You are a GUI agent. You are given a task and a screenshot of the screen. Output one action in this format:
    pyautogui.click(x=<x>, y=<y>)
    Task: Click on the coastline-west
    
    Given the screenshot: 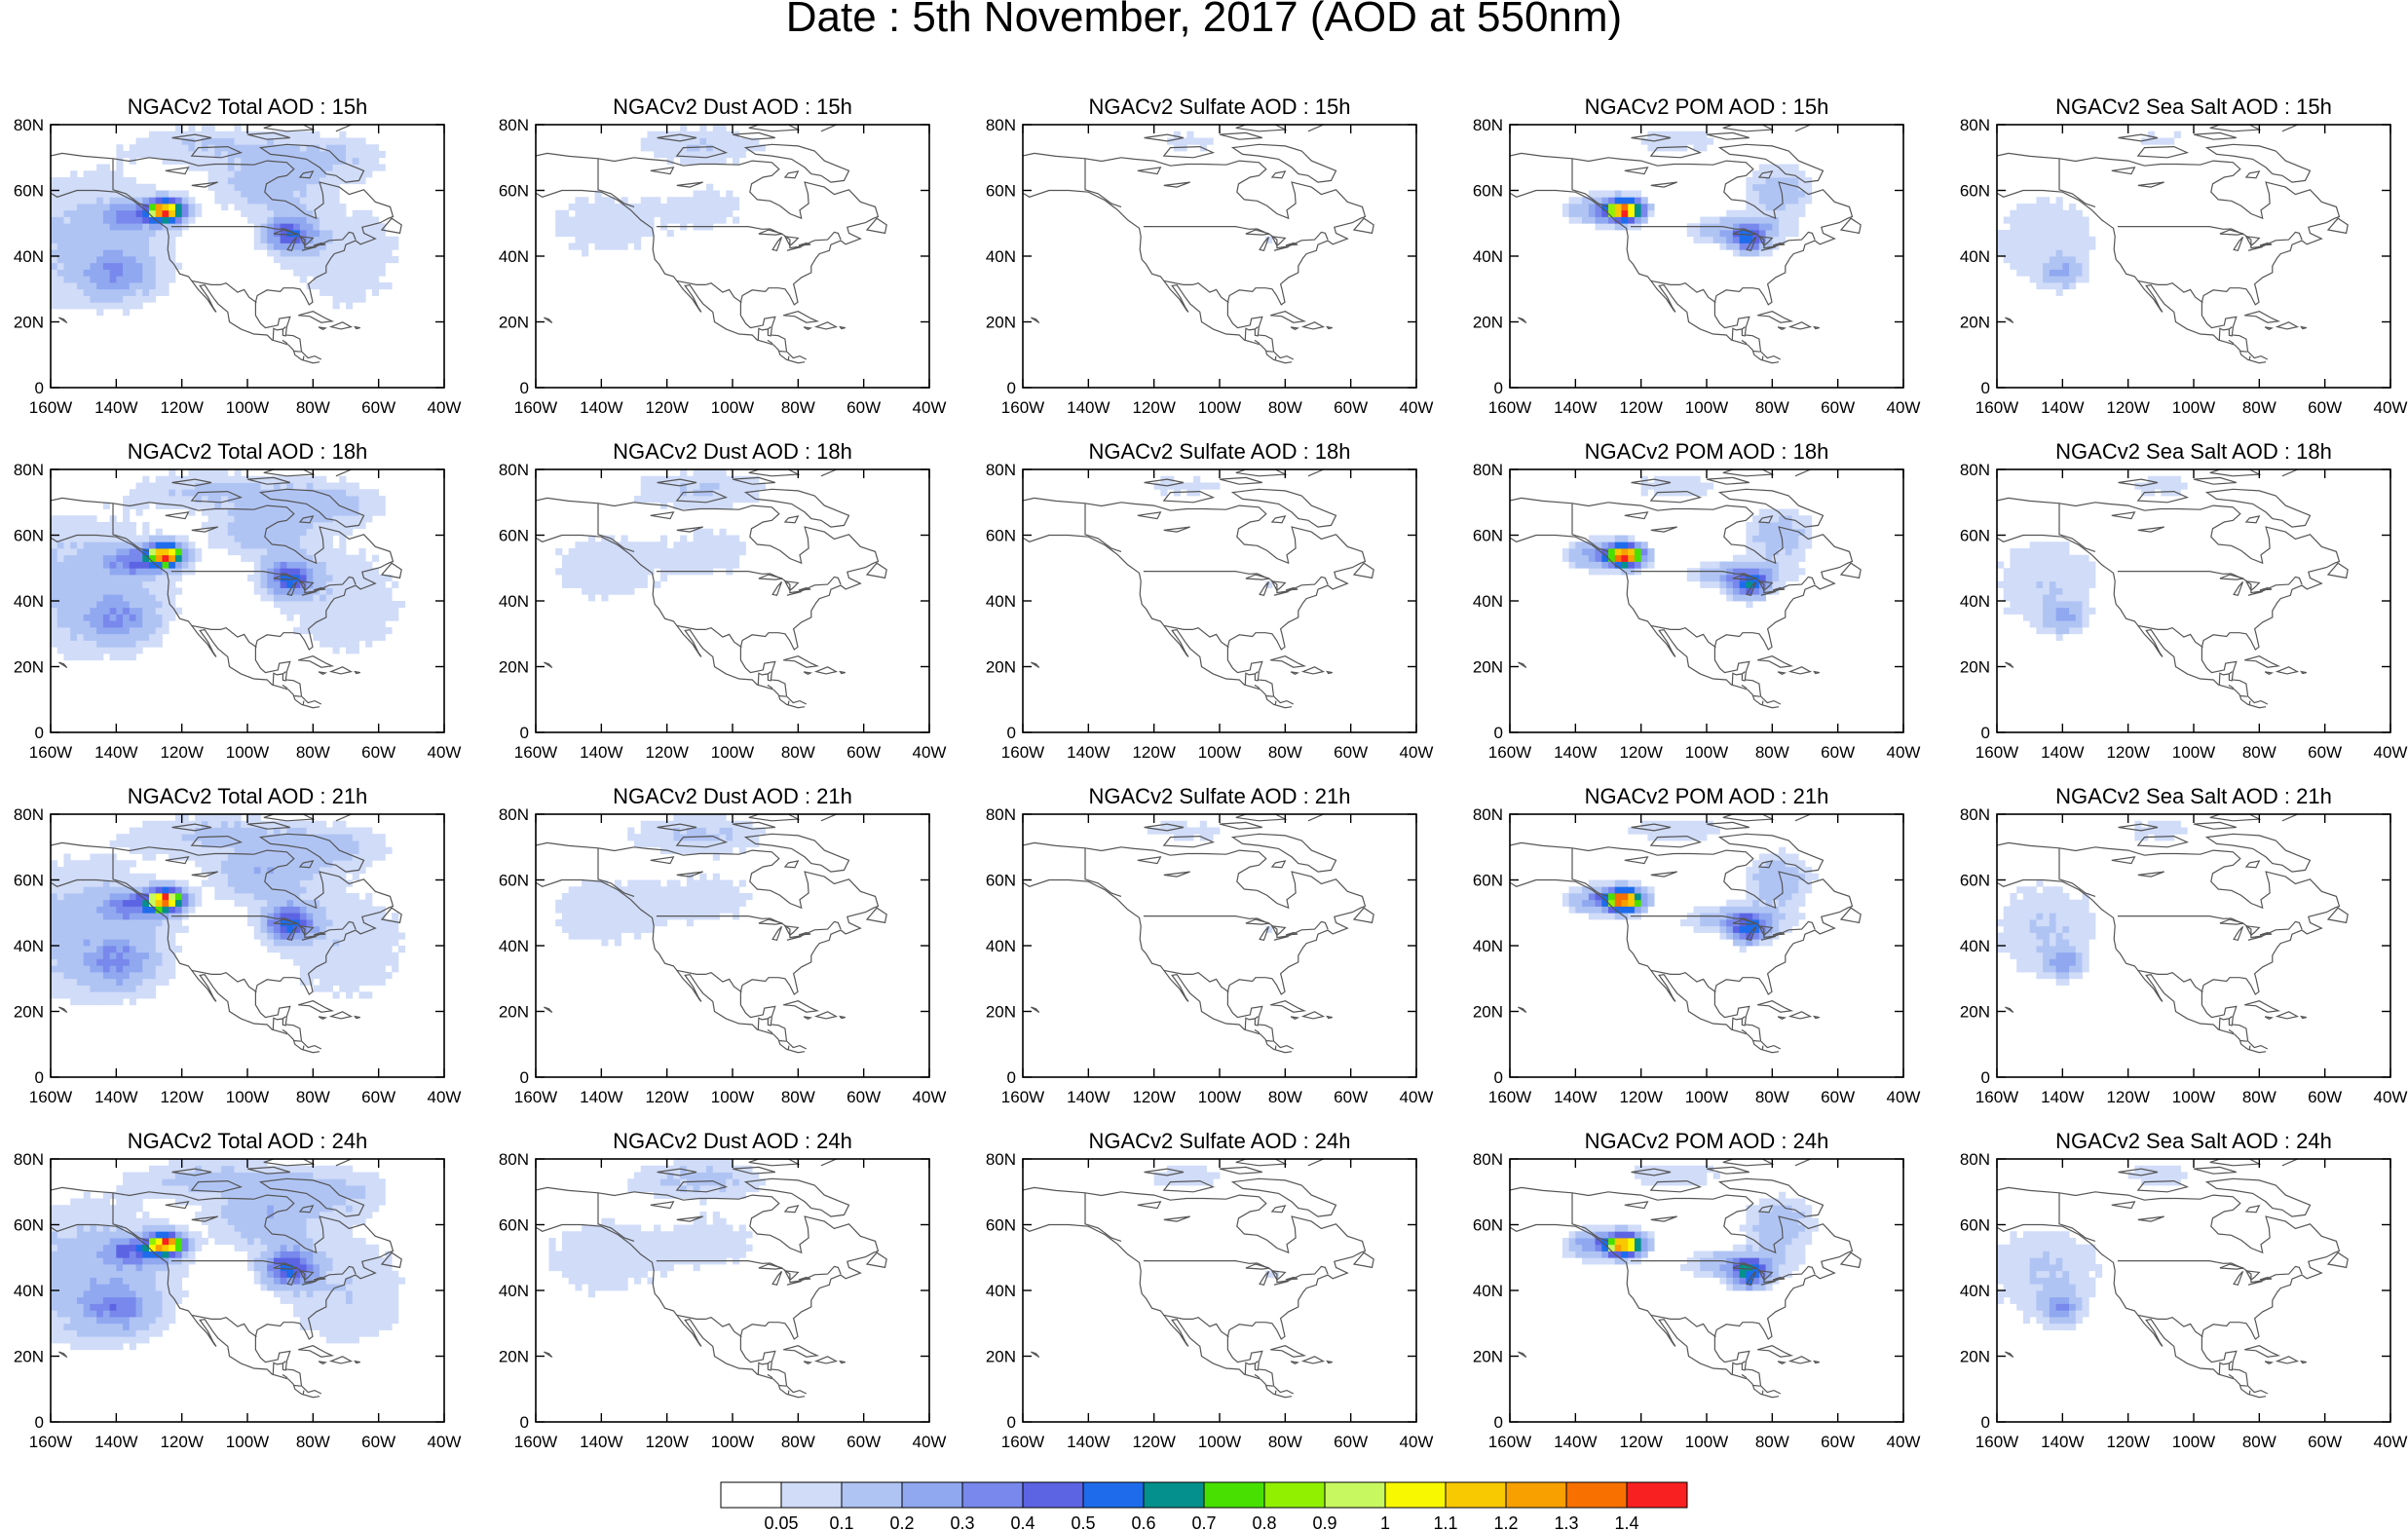 What is the action you would take?
    pyautogui.click(x=1645, y=621)
    